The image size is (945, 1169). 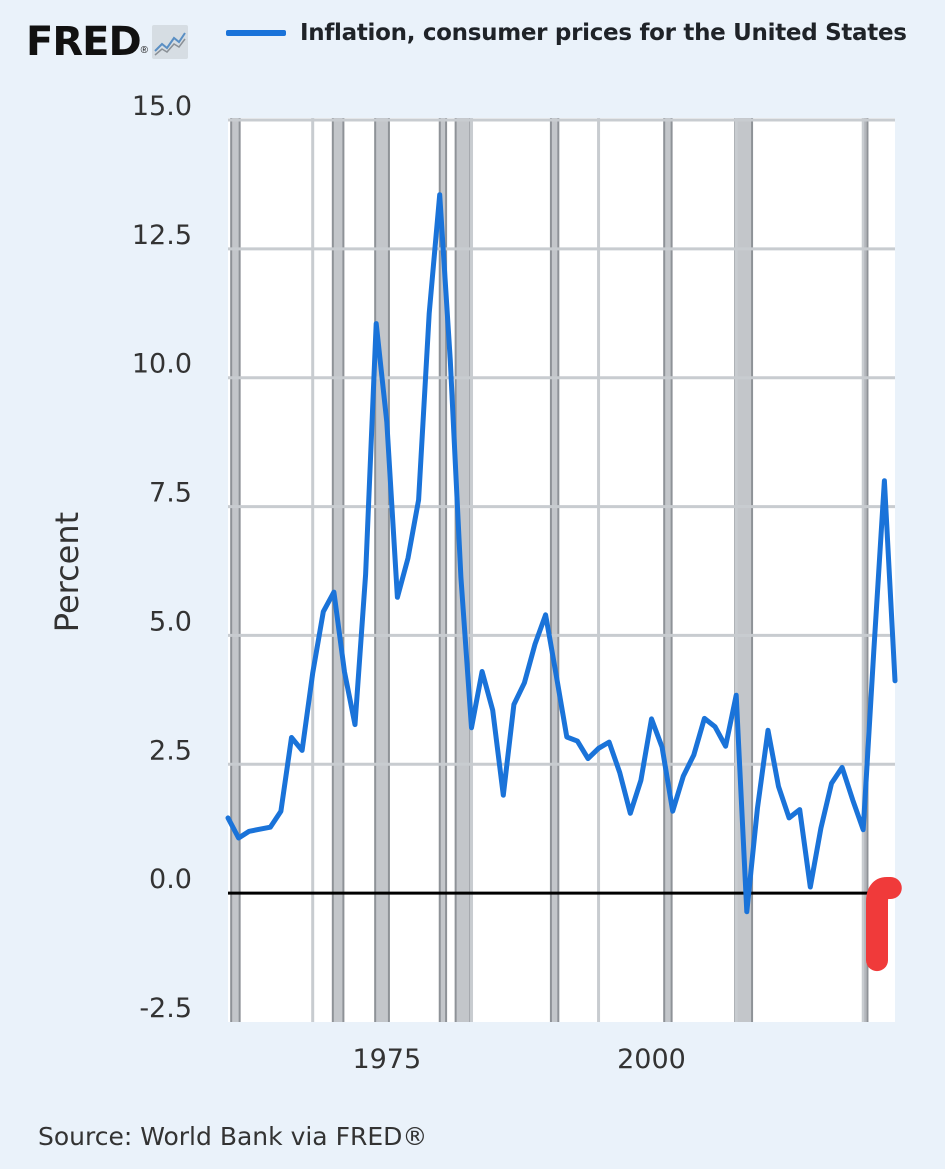 I want to click on fred-logo: FRED ®, so click(x=107, y=42).